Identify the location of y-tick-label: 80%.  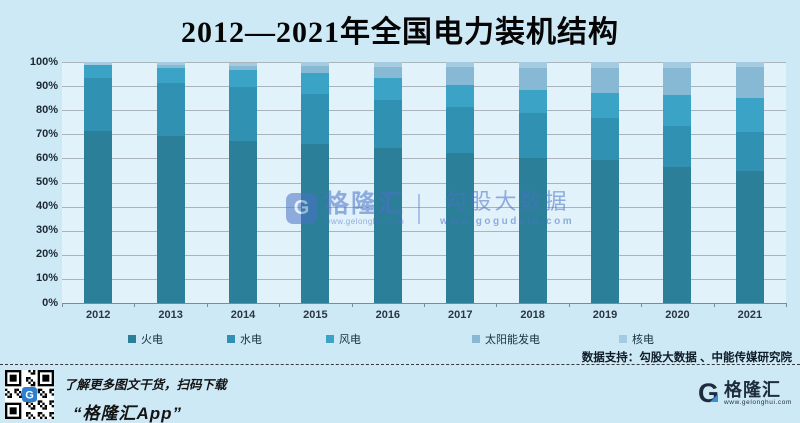
(46, 109).